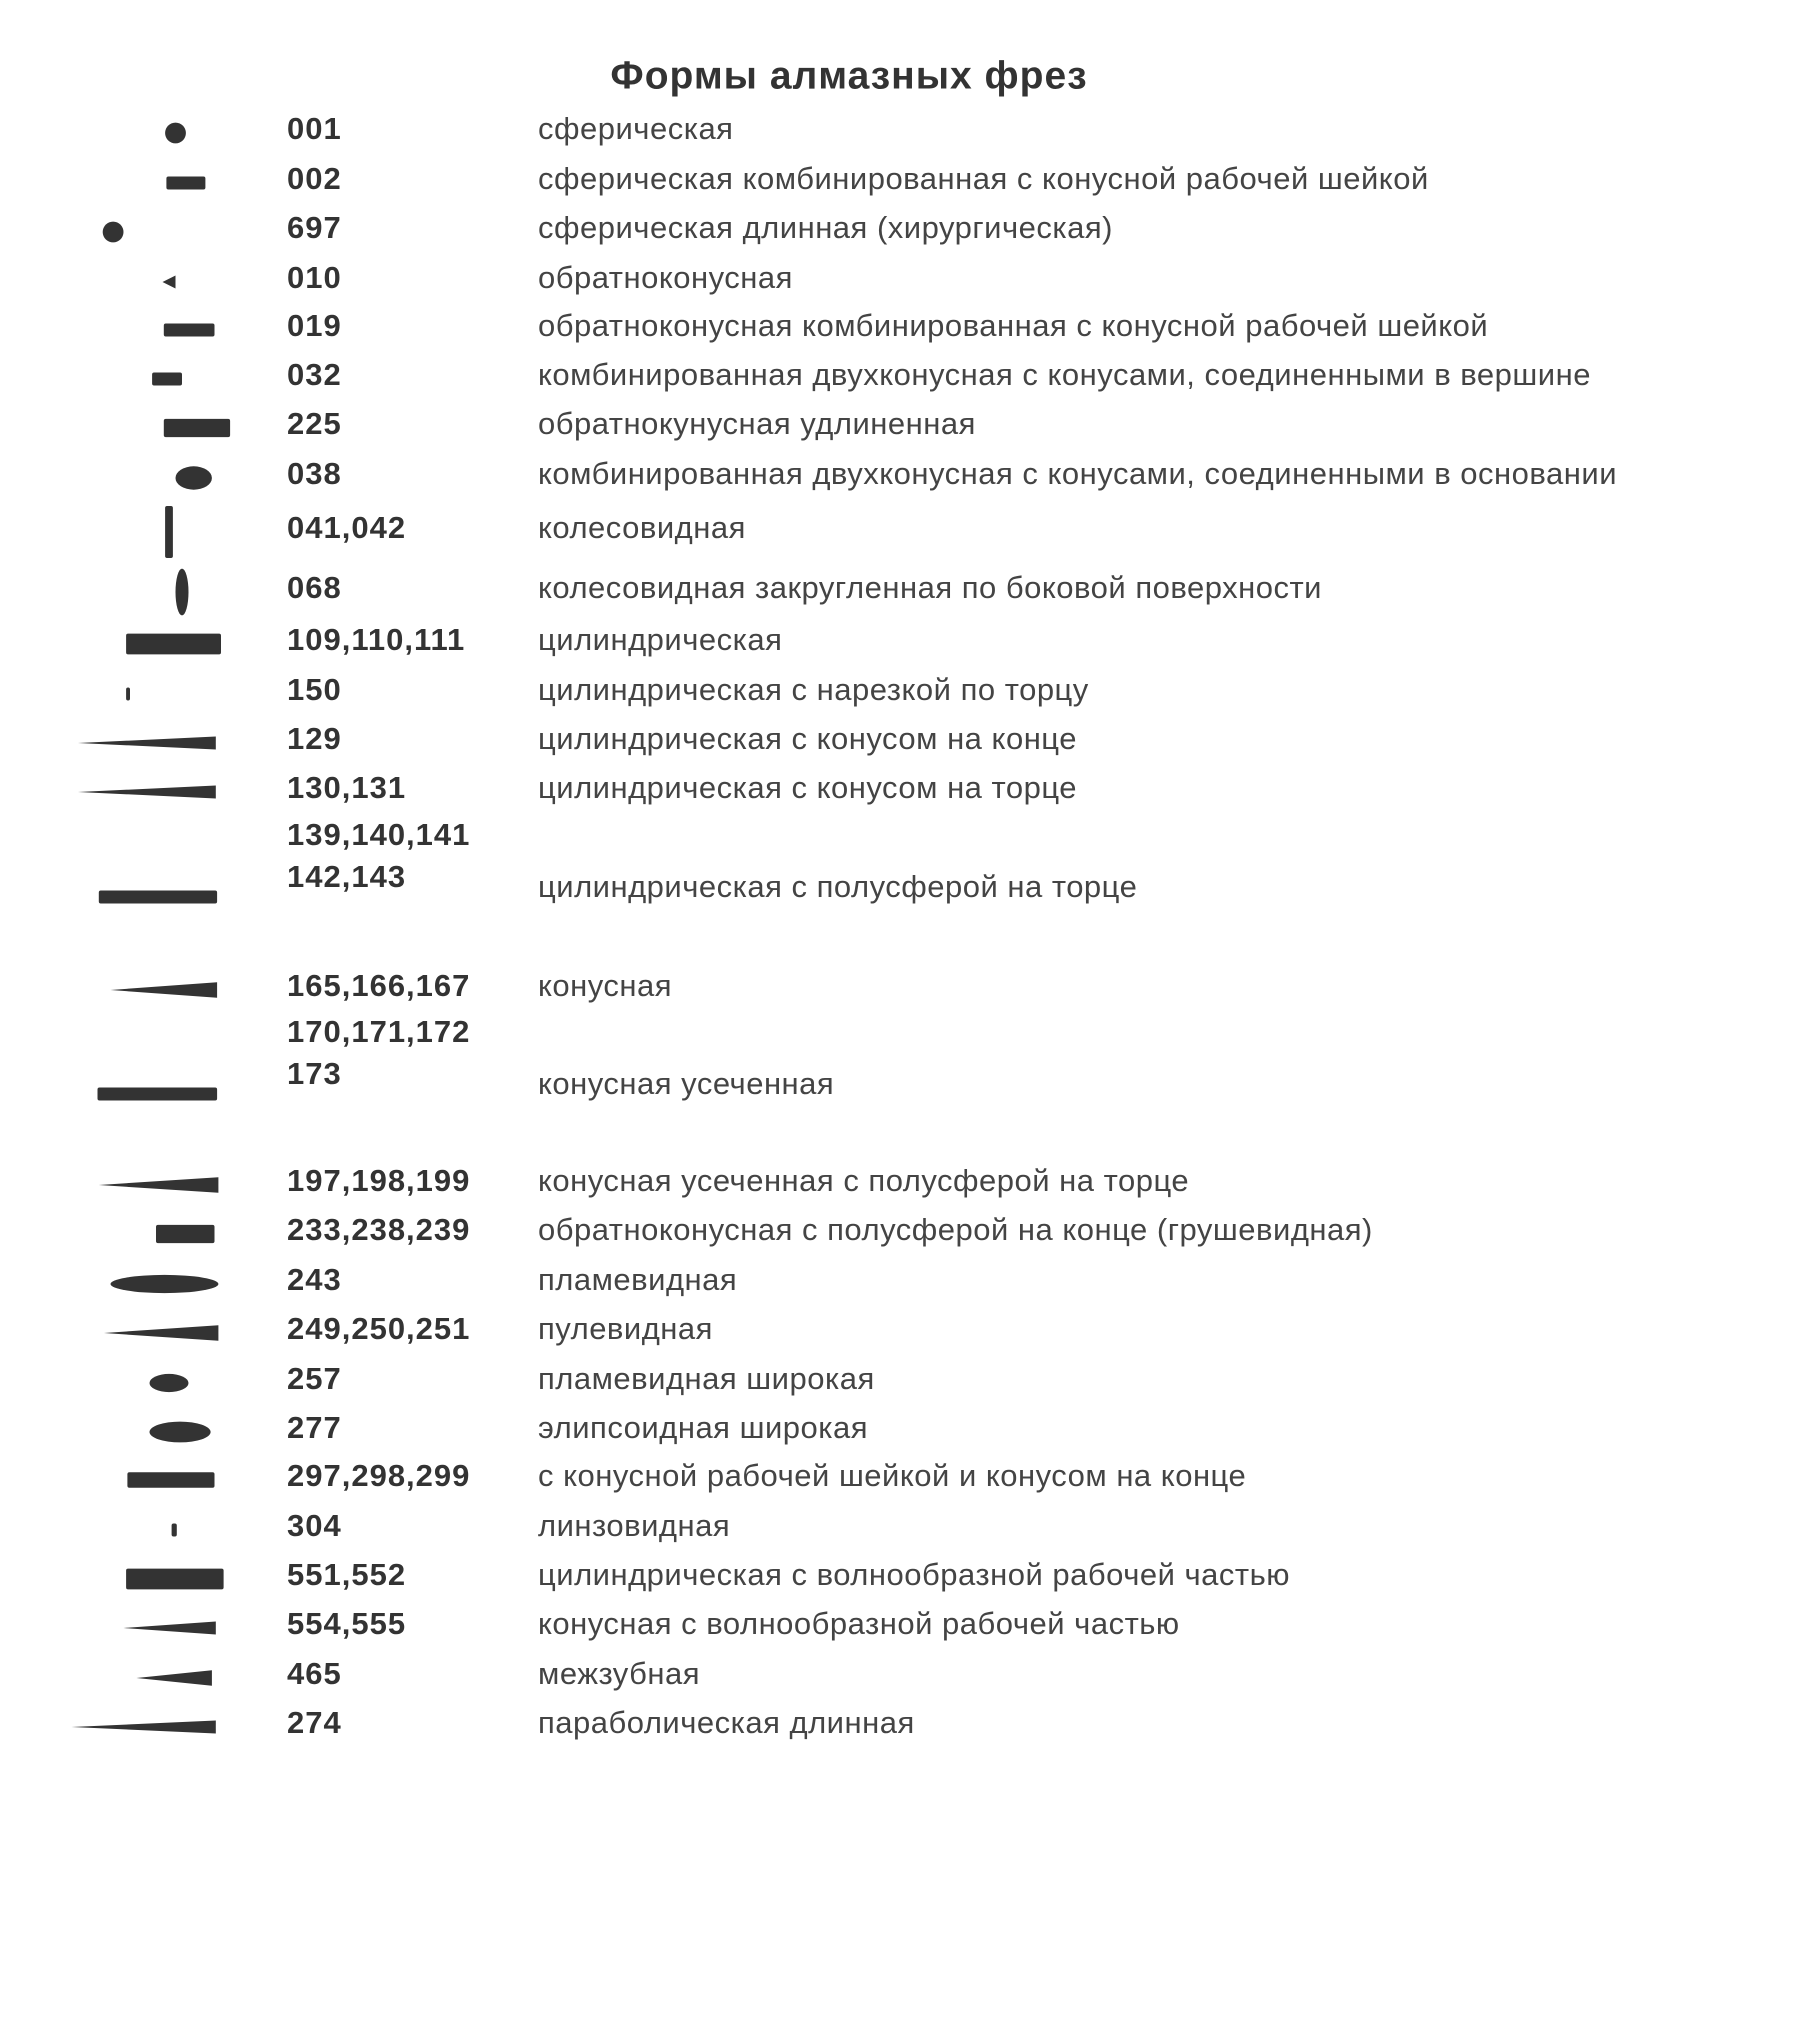 The image size is (1804, 2038). Describe the element at coordinates (314, 374) in the screenshot. I see `code: 032` at that location.